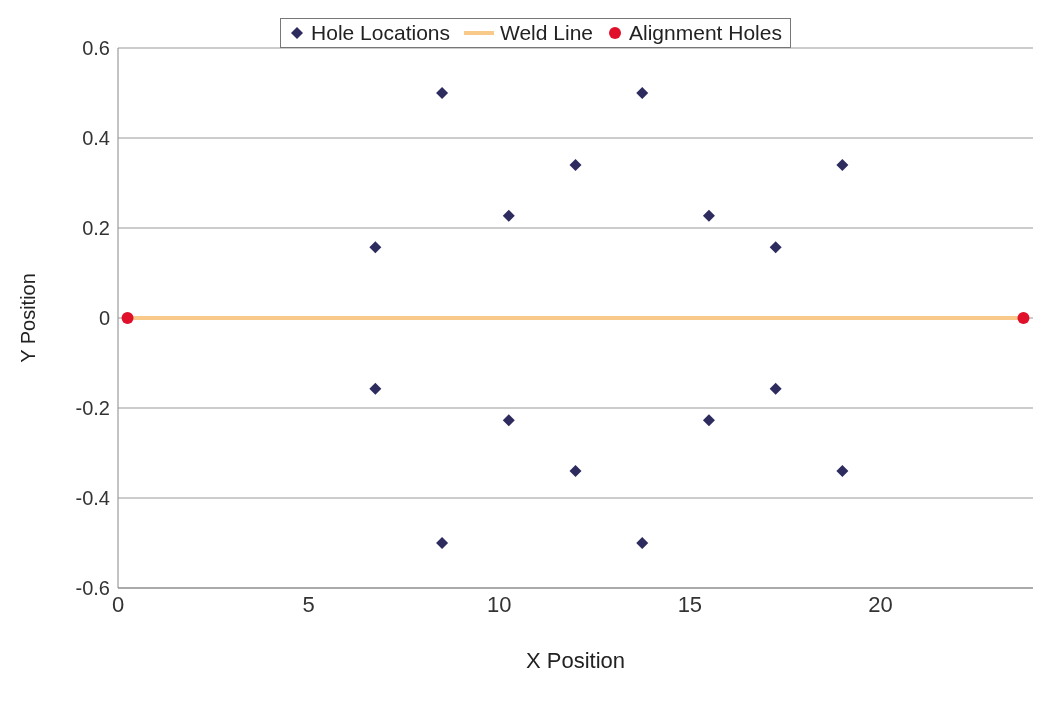 This screenshot has height=705, width=1053. What do you see at coordinates (308, 604) in the screenshot?
I see `x-tick-label: 5` at bounding box center [308, 604].